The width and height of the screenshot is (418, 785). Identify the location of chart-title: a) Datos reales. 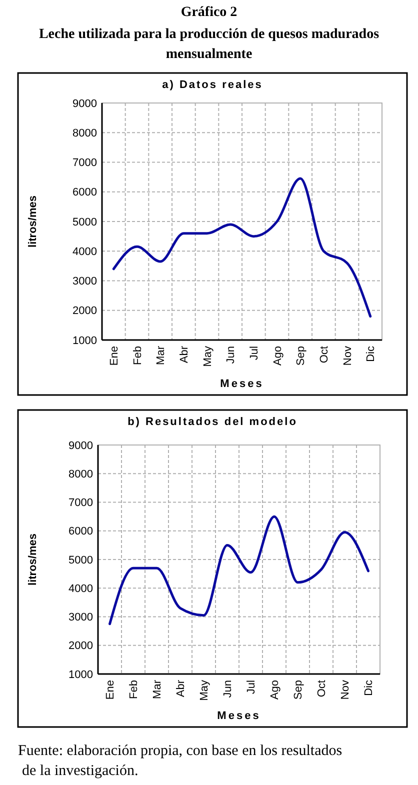
(212, 85).